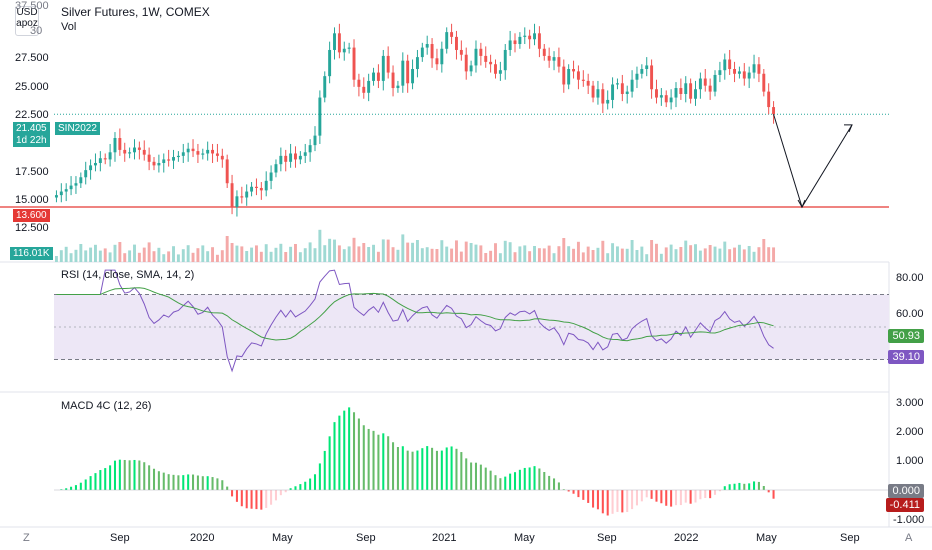  I want to click on hline-price-tag: 13.600, so click(31, 215).